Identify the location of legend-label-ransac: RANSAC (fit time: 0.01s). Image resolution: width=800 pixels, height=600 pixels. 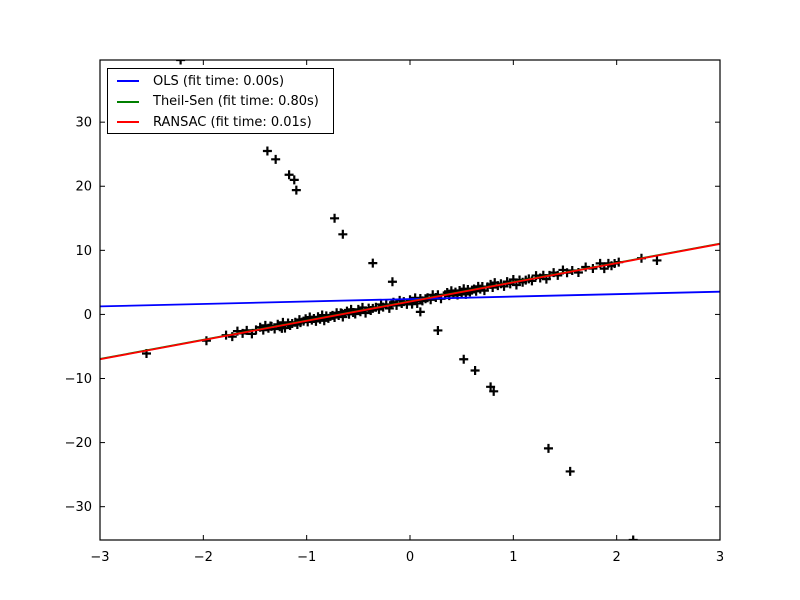
(232, 122).